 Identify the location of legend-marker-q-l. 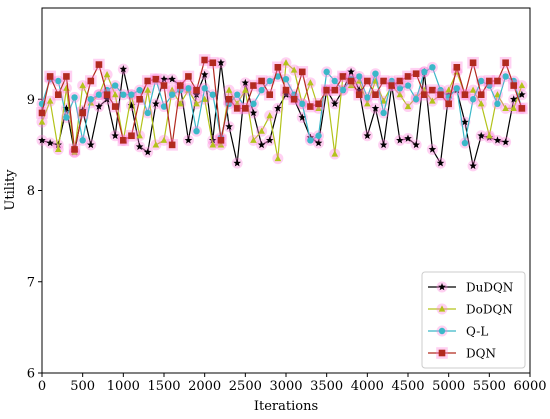
(442, 331).